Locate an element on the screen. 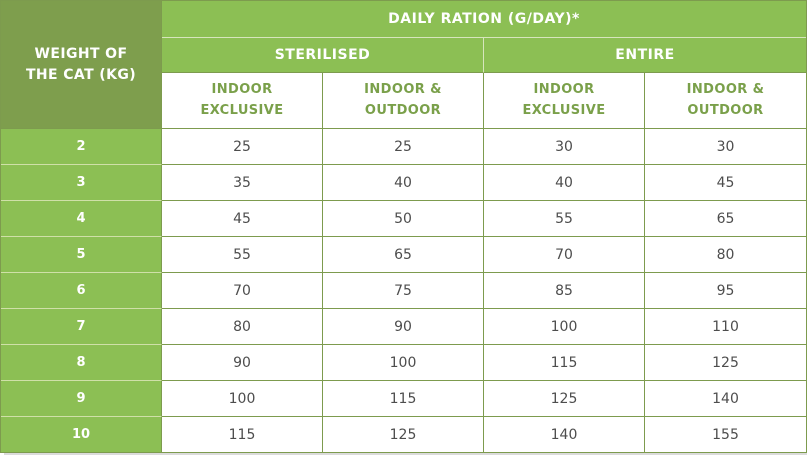  table-row: 2 25 25 30 30 is located at coordinates (403, 147).